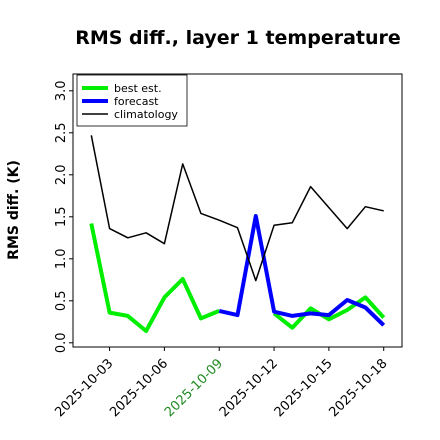  Describe the element at coordinates (359, 388) in the screenshot. I see `x-tick-label: 2025-10-18` at that location.